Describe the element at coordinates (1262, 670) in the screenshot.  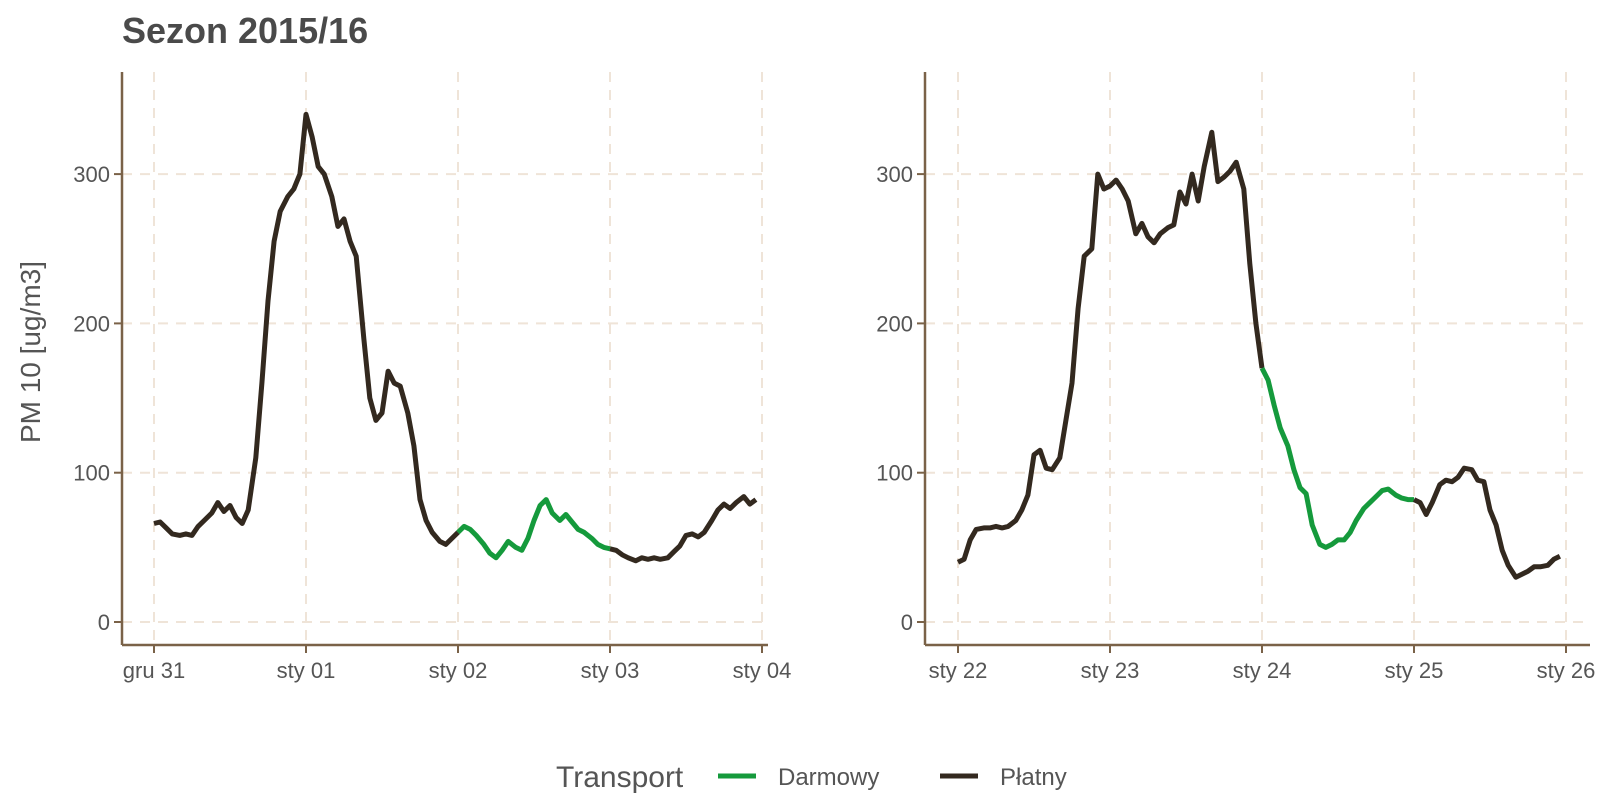
I see `x-tick-label: sty 24` at that location.